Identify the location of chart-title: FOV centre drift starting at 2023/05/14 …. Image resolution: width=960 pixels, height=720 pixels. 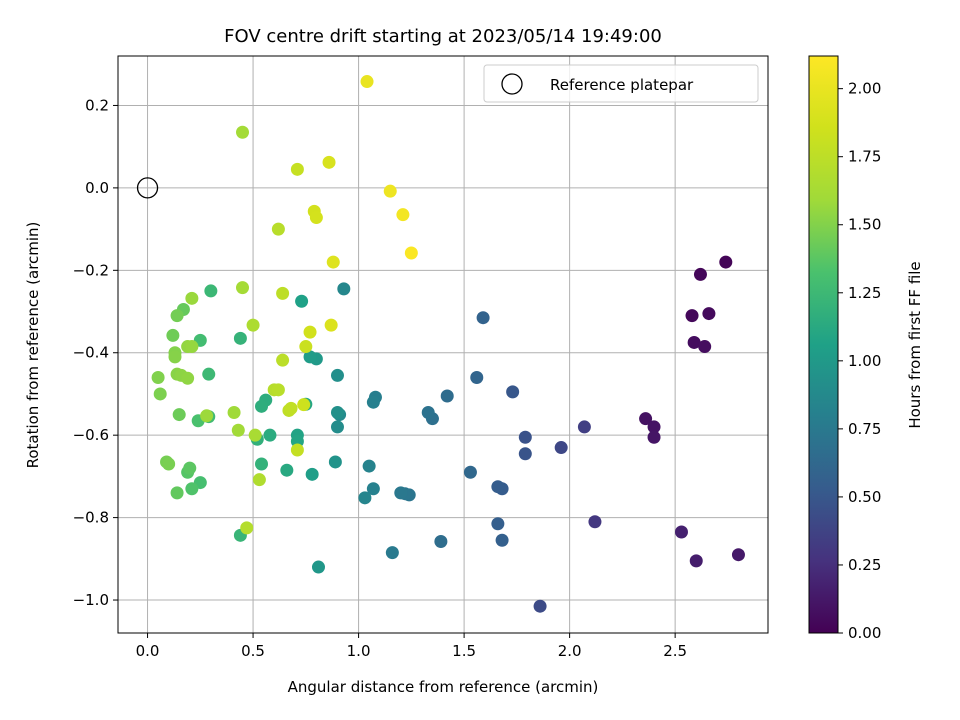
(443, 36).